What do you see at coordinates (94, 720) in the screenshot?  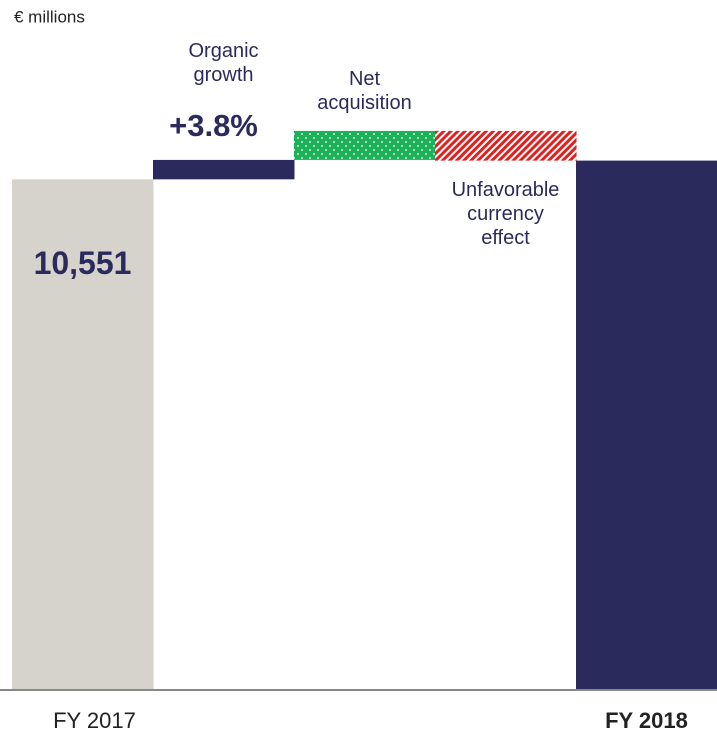 I see `x-tick-label: FY 2017` at bounding box center [94, 720].